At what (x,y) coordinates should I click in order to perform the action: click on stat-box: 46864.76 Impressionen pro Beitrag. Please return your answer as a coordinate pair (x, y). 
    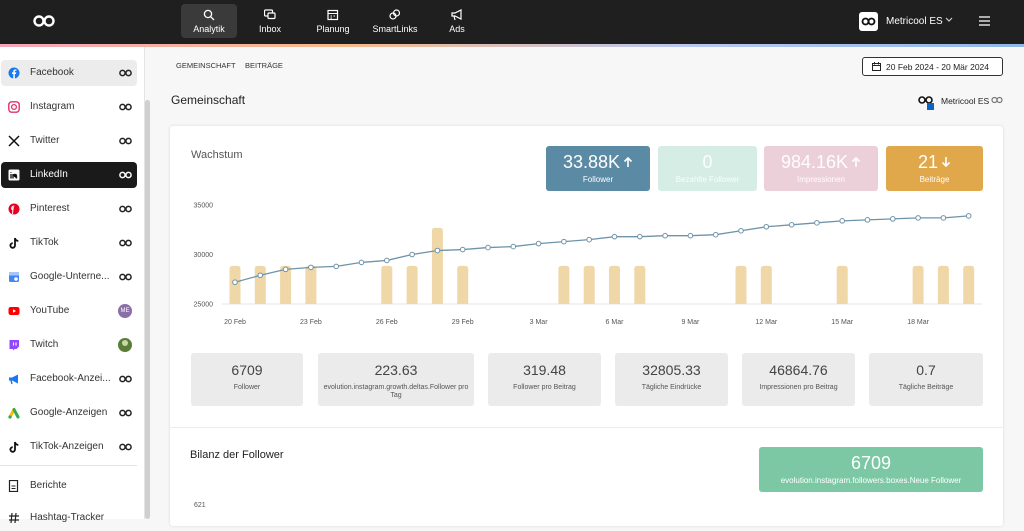
    Looking at the image, I should click on (798, 379).